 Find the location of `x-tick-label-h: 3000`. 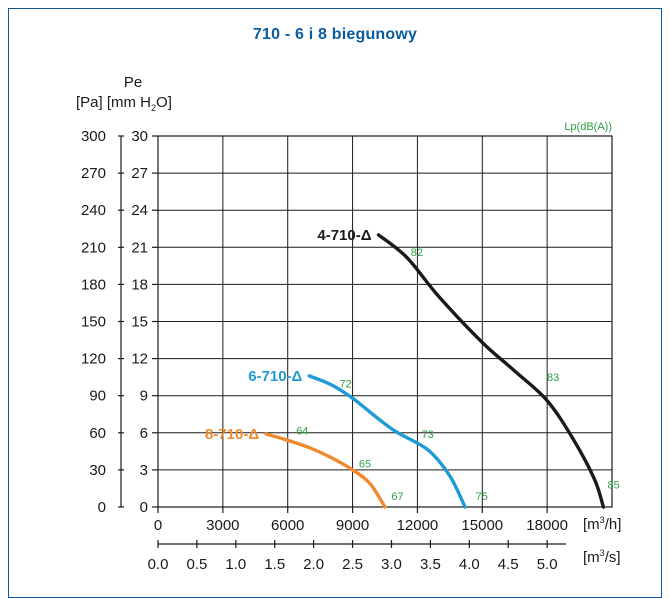

x-tick-label-h: 3000 is located at coordinates (222, 525).